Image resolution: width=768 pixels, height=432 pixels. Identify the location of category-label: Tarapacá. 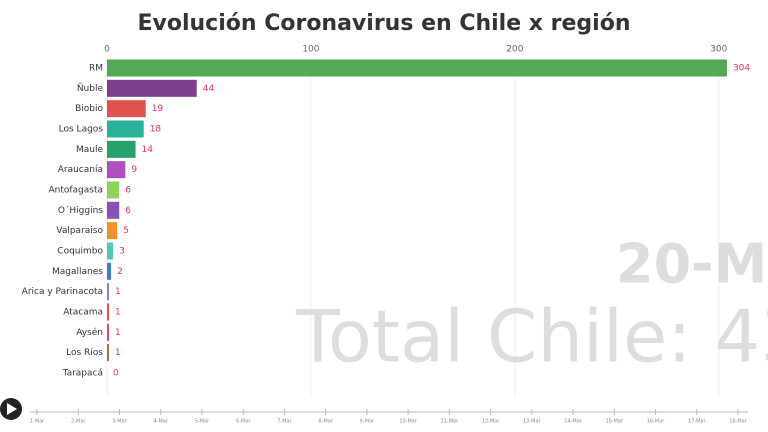
(82, 373).